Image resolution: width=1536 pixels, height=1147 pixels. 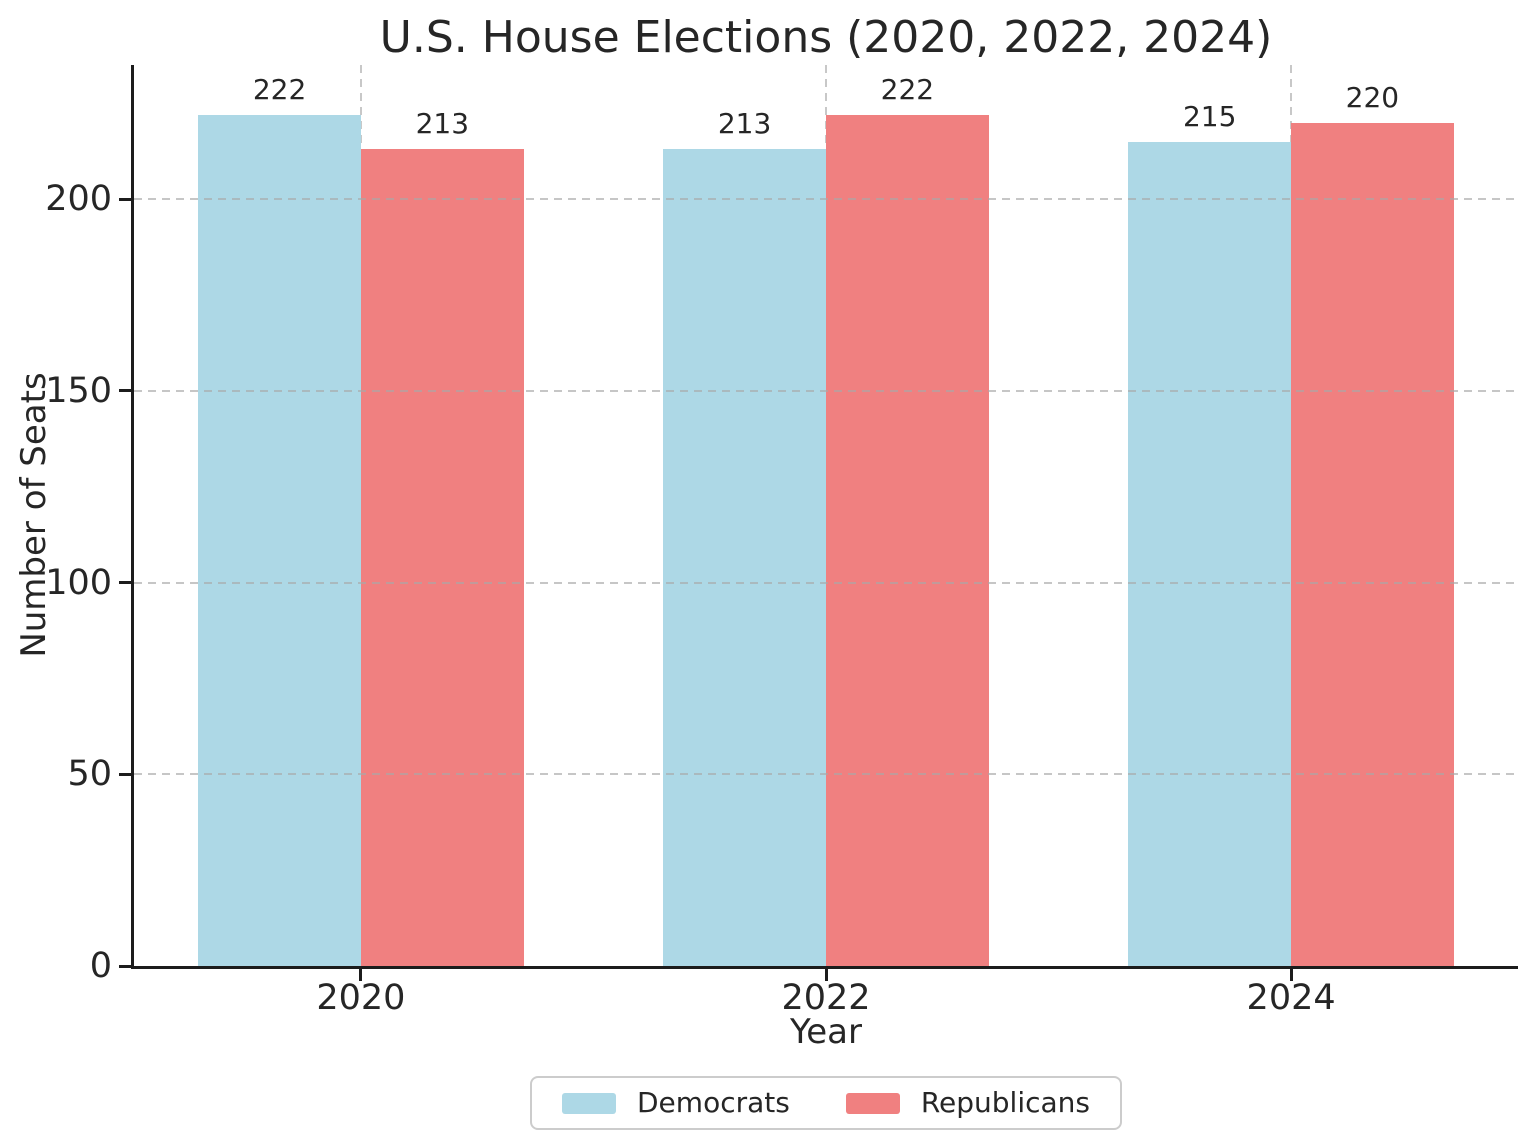 I want to click on x-tick-label-2024: 2024, so click(x=1291, y=998).